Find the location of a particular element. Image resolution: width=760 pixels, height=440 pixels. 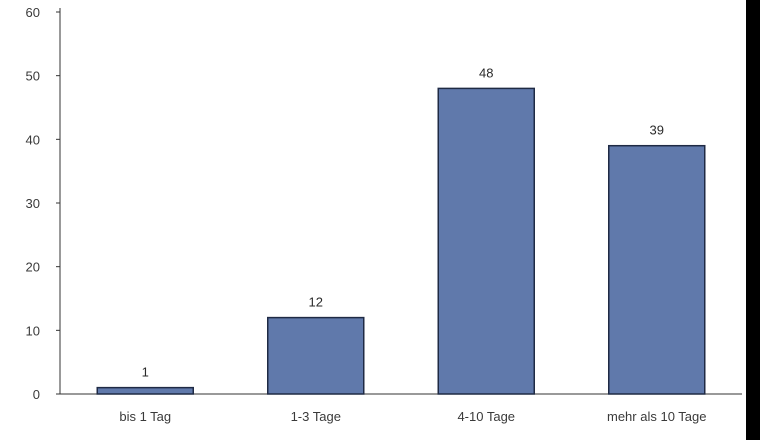

y-tick-label: 0 is located at coordinates (36, 394).